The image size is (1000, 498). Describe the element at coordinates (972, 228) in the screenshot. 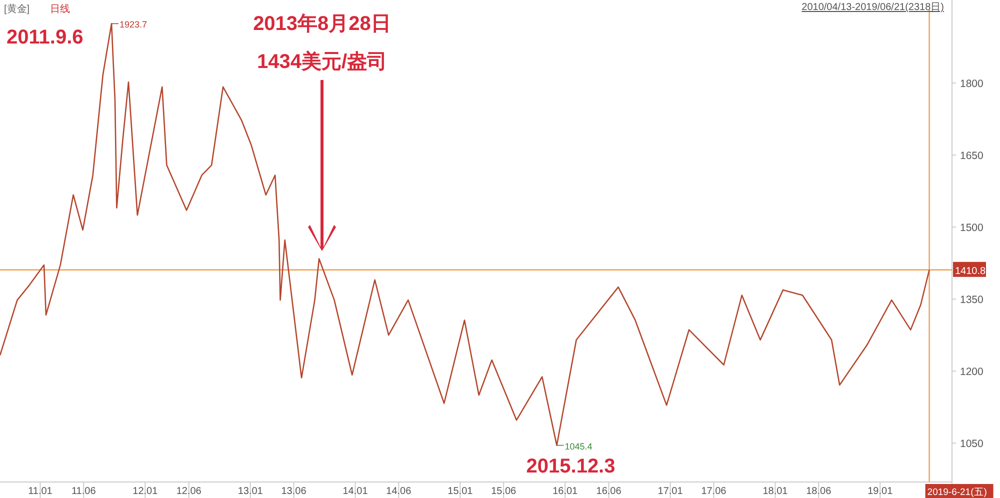

I see `y-tick-label: 1500` at that location.